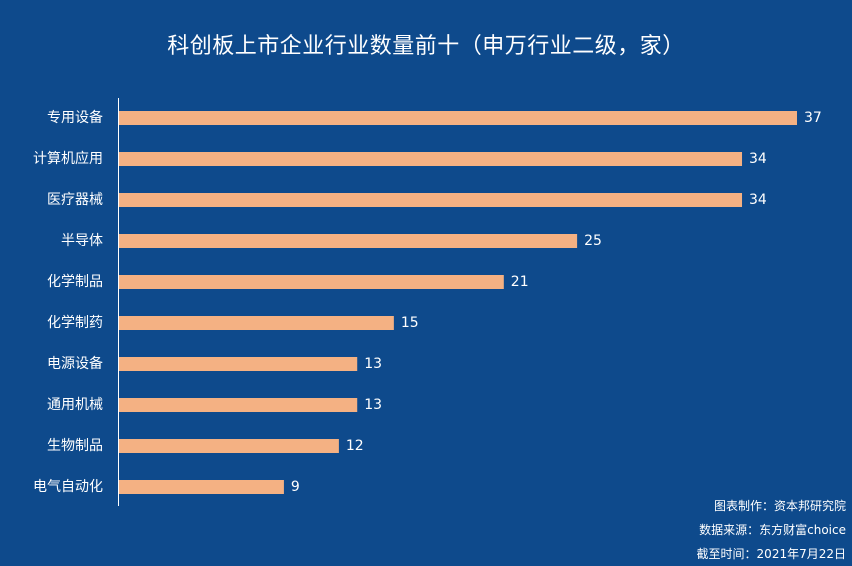  Describe the element at coordinates (295, 487) in the screenshot. I see `value-label-10: 9` at that location.